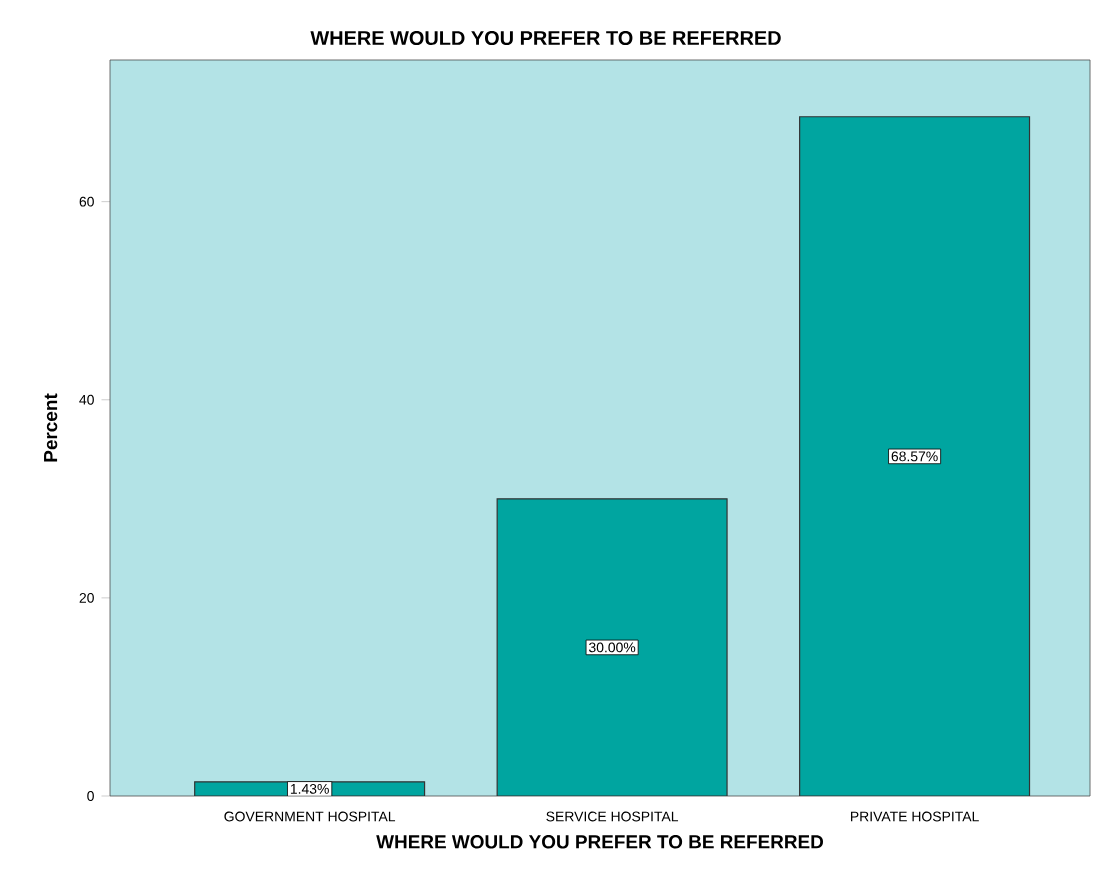 The image size is (1094, 878). Describe the element at coordinates (545, 38) in the screenshot. I see `chart-title: WHERE WOULD YOU PREFER TO BE REFERRED` at that location.